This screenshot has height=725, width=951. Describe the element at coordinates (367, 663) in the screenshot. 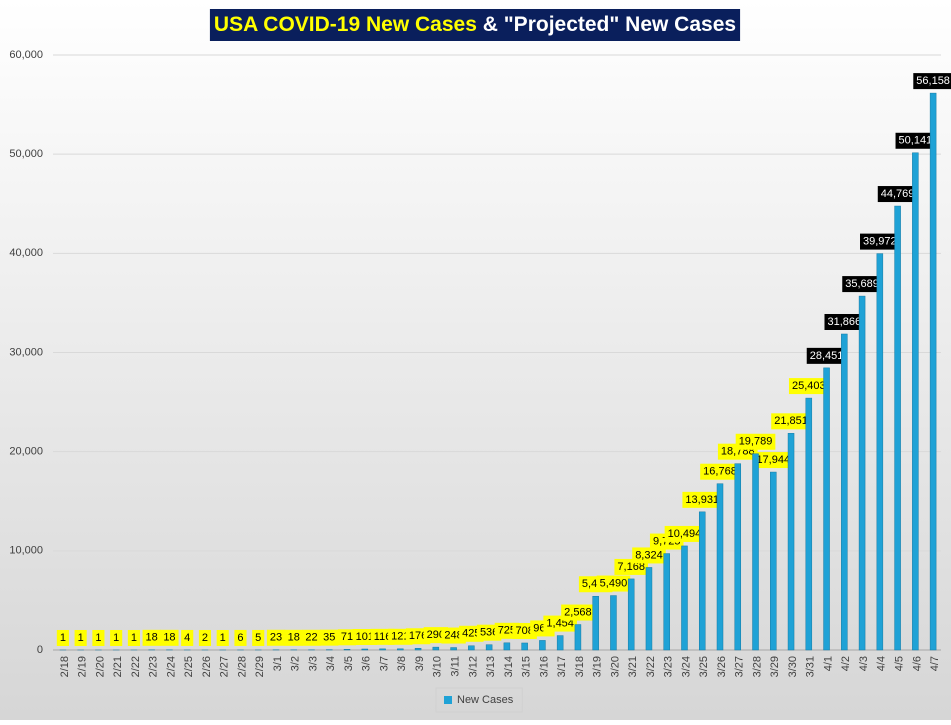

I see `x-tick-label: 3/6` at that location.